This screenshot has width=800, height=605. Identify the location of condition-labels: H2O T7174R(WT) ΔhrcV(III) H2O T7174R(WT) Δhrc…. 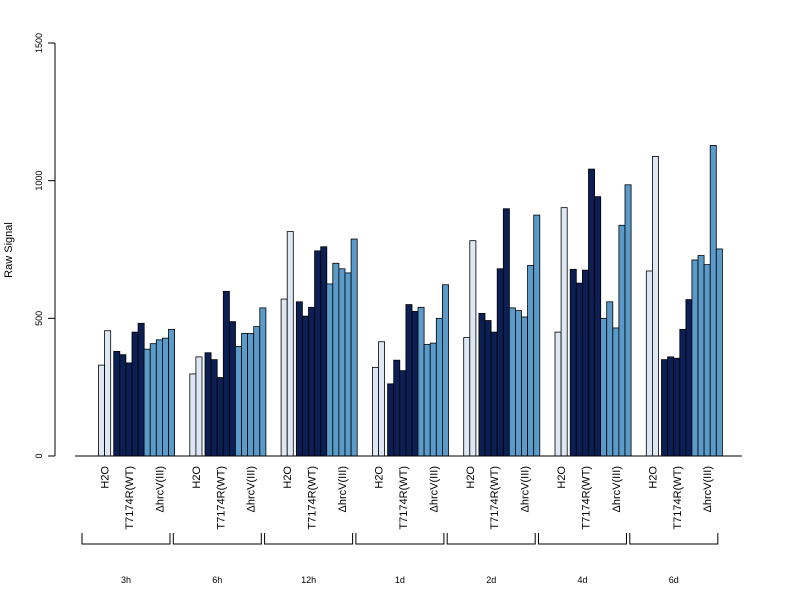
(407, 498).